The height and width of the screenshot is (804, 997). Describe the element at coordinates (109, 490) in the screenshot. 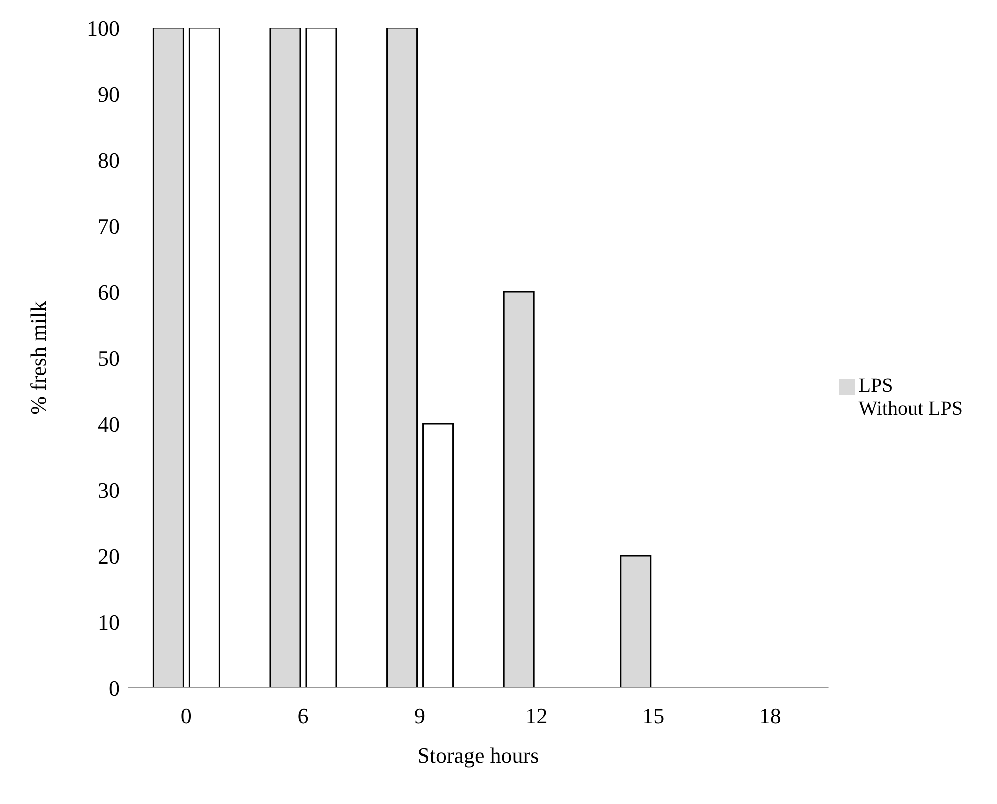

I see `y-tick-label: 30` at that location.